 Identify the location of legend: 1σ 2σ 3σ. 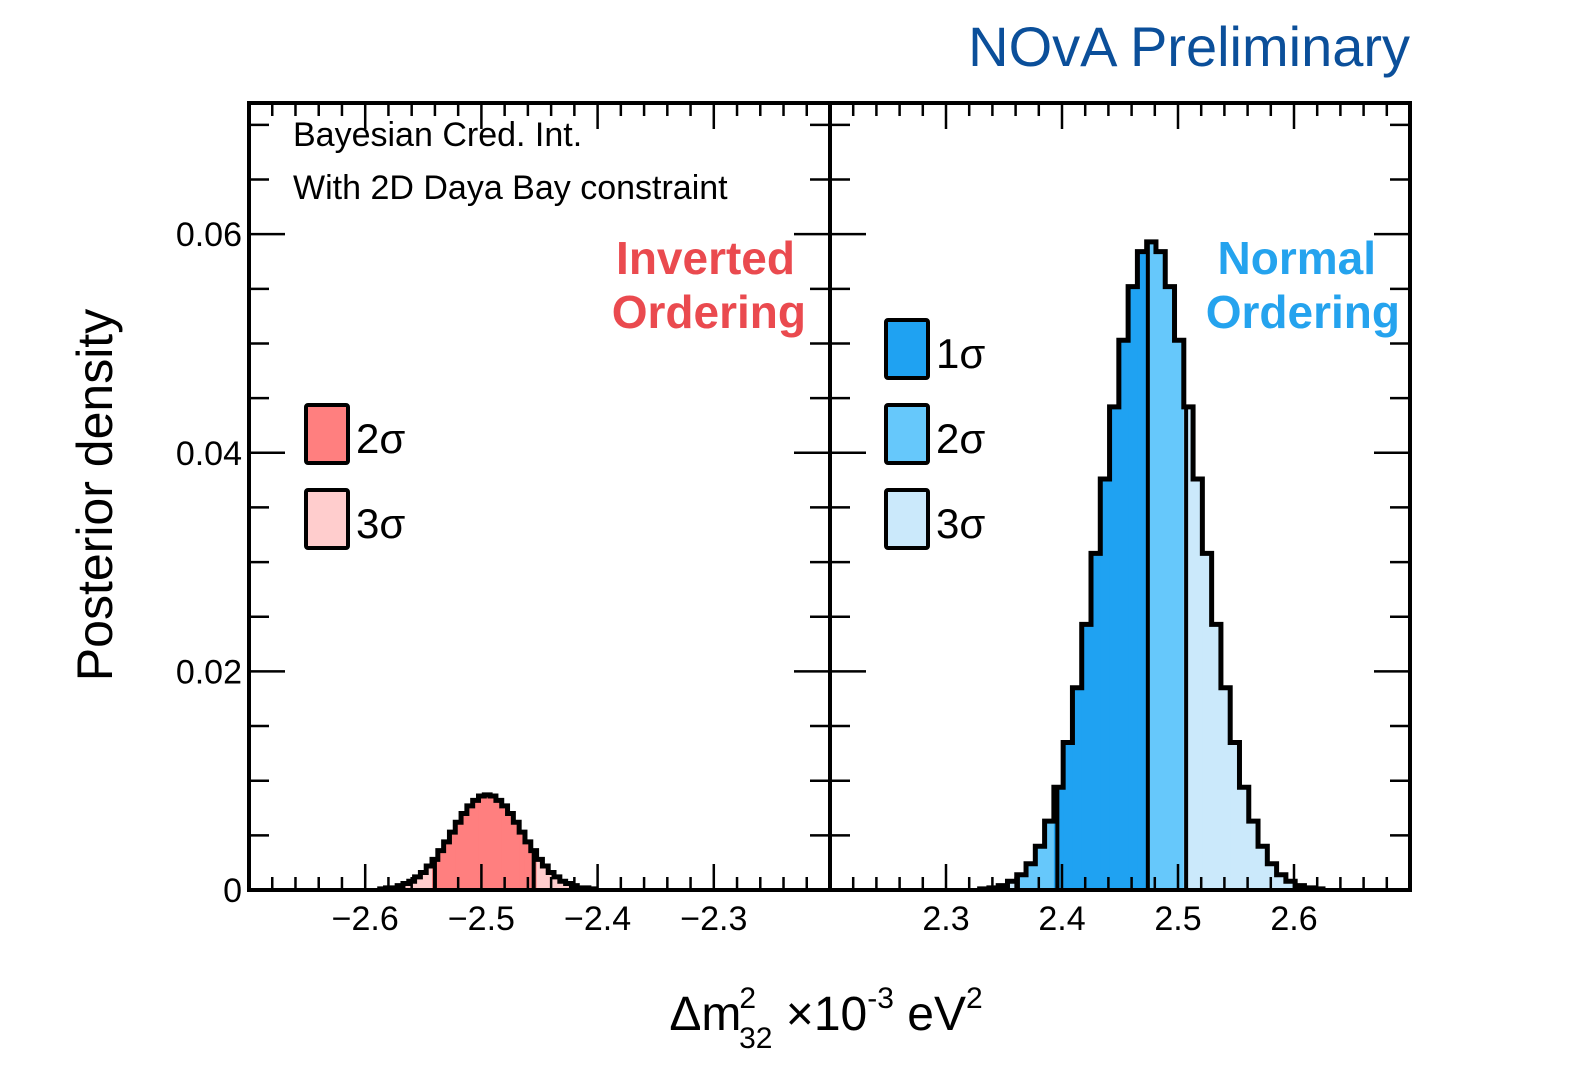
(934, 434).